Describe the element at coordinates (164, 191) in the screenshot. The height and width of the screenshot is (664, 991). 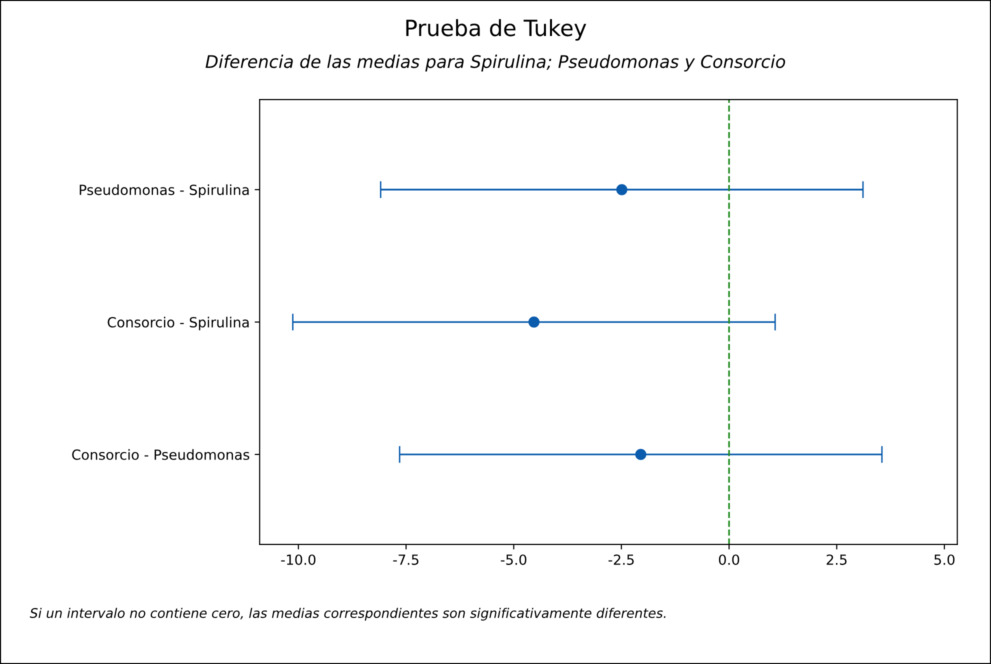
I see `y-tick-label: Pseudomonas - Spirulina` at that location.